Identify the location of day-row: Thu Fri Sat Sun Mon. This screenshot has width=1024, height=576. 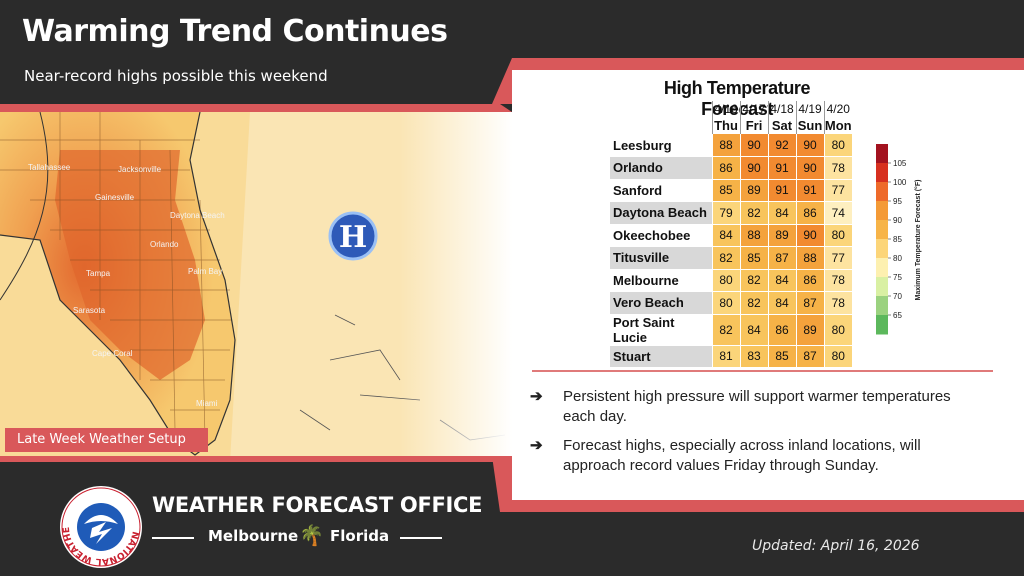
(731, 125).